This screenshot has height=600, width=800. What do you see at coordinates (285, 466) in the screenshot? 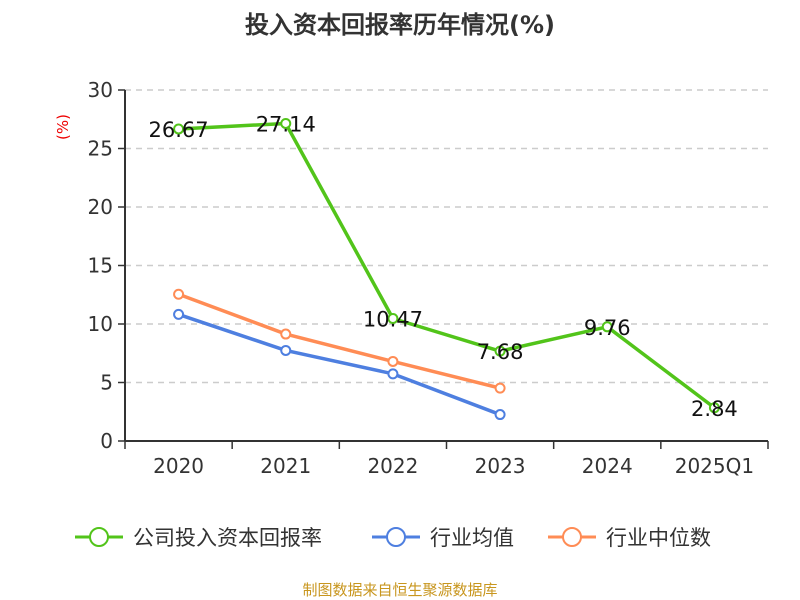
I see `x-tick-label: 2021` at bounding box center [285, 466].